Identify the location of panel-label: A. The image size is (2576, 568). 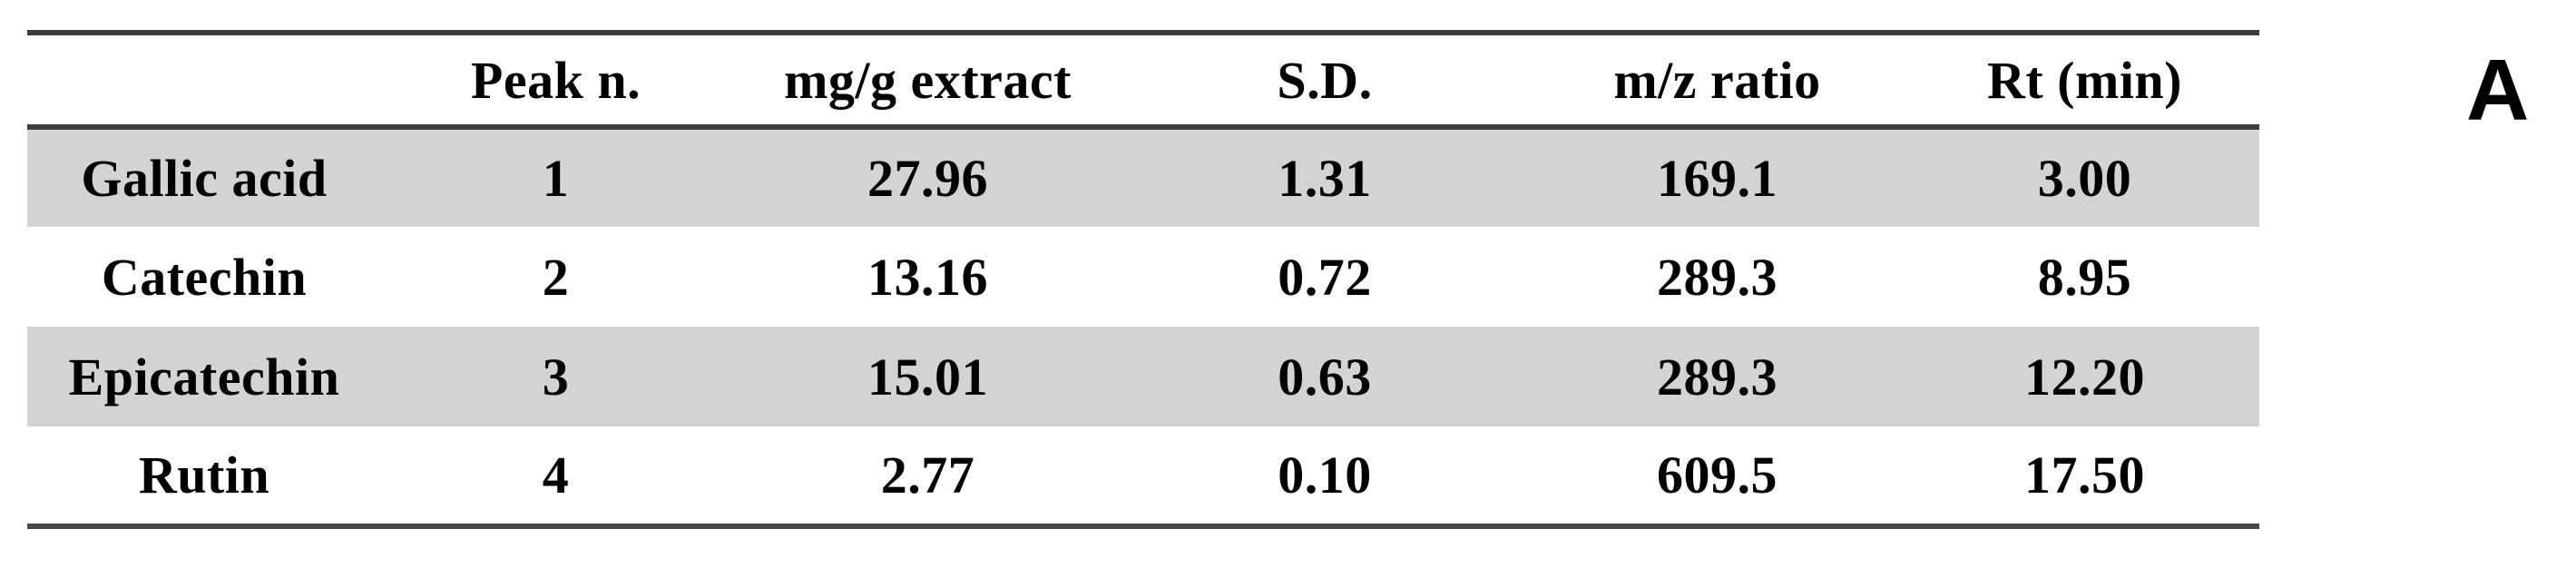
(2498, 90).